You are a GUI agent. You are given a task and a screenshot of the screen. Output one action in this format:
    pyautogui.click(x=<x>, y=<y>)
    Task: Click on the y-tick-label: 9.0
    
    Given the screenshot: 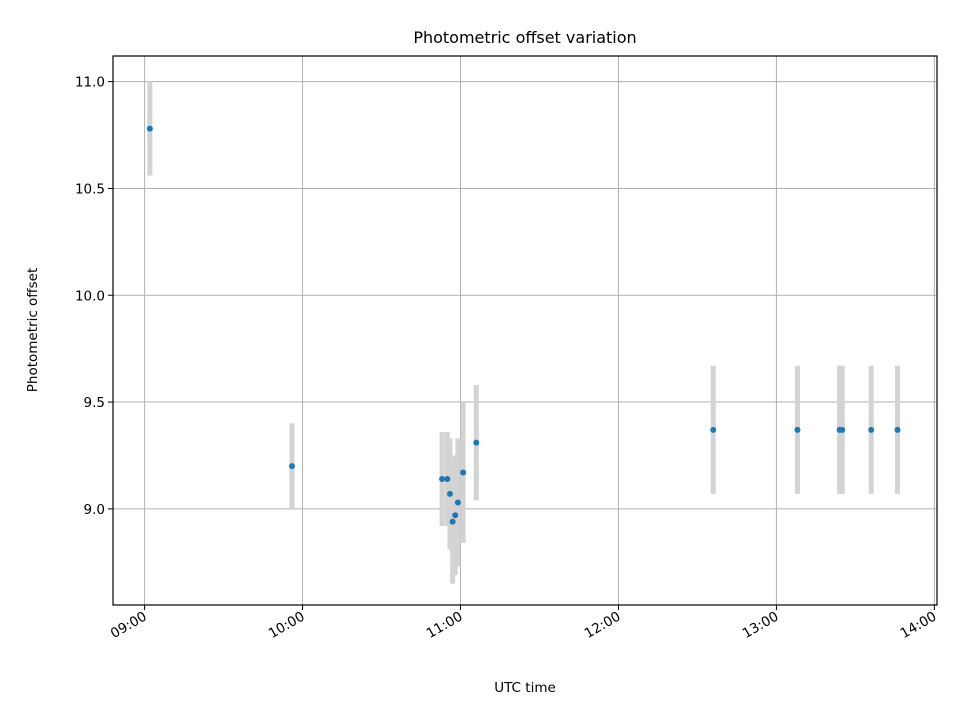 What is the action you would take?
    pyautogui.click(x=94, y=510)
    